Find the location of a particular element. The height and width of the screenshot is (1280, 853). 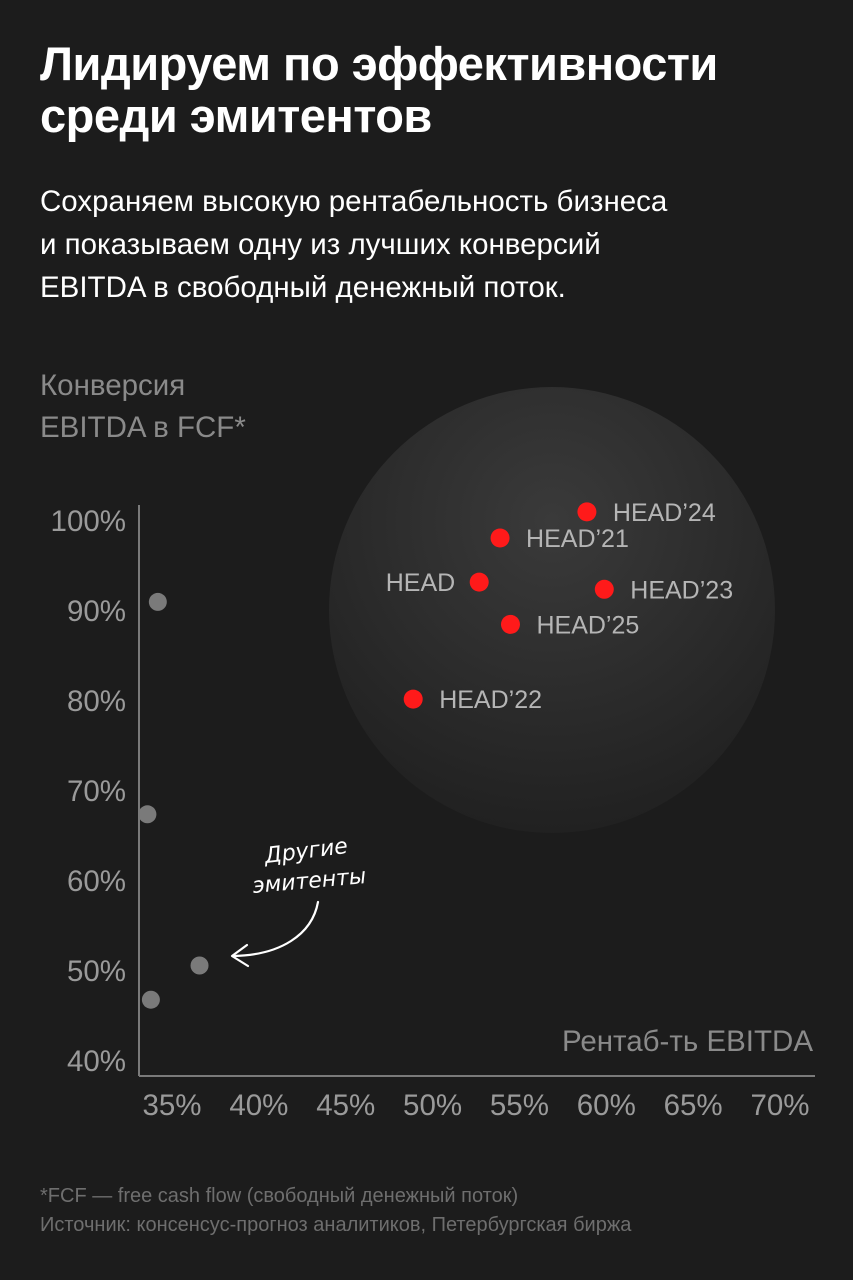

x-axis-label: Рентаб-ть EBITDA is located at coordinates (687, 1041).